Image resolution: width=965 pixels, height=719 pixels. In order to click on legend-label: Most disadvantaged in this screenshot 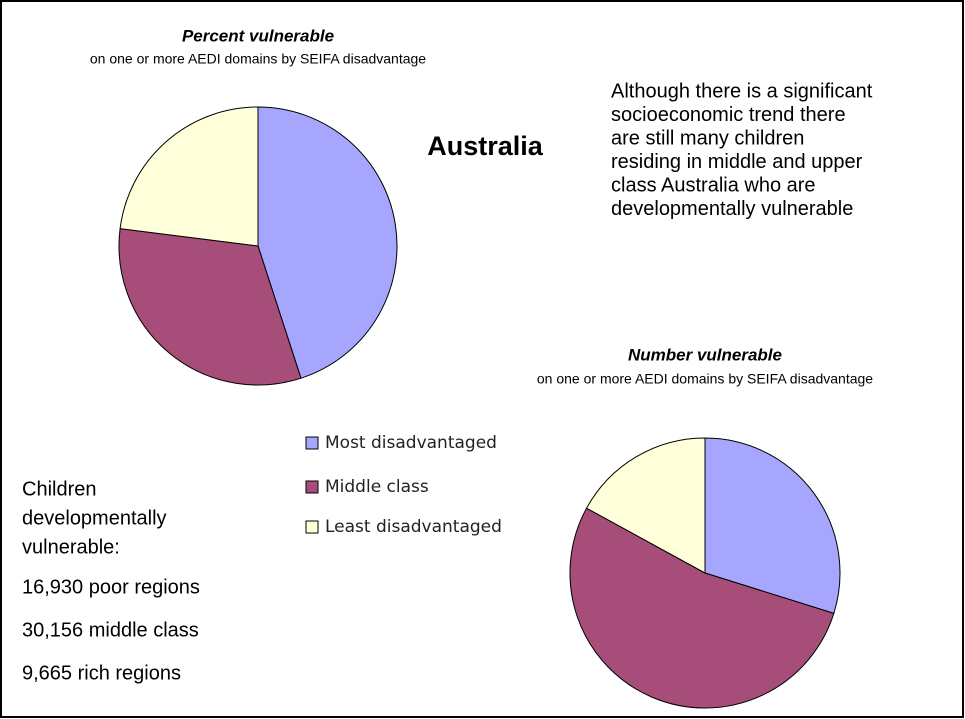, I will do `click(411, 443)`.